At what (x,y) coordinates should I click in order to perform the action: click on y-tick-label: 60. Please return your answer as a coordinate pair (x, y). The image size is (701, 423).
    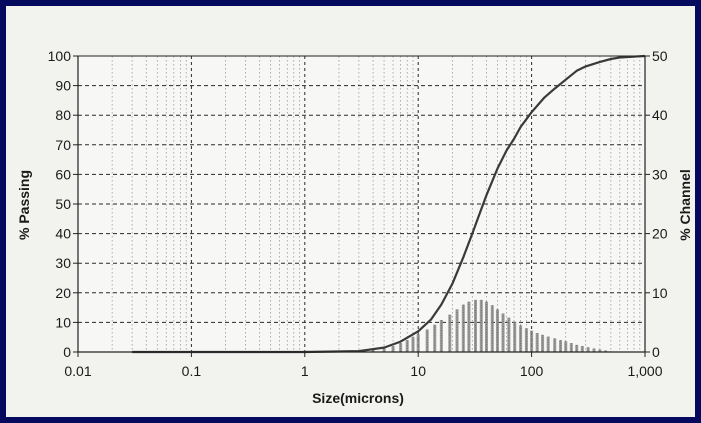
    Looking at the image, I should click on (63, 174).